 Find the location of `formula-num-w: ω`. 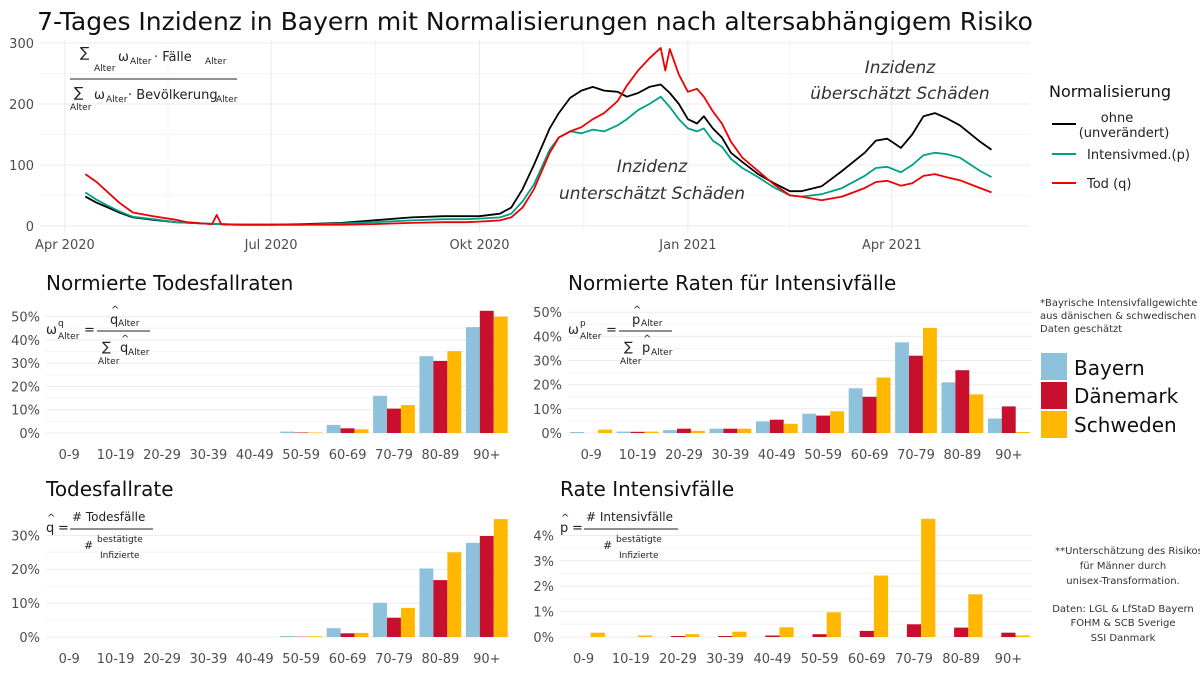

formula-num-w: ω is located at coordinates (123, 57).